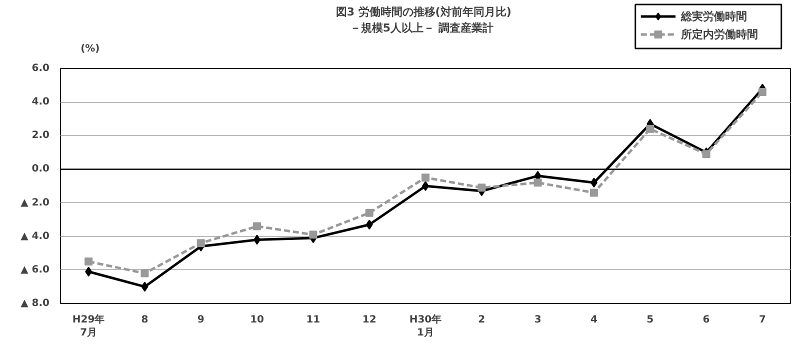 The width and height of the screenshot is (800, 347). I want to click on x-tick-label: 2, so click(482, 320).